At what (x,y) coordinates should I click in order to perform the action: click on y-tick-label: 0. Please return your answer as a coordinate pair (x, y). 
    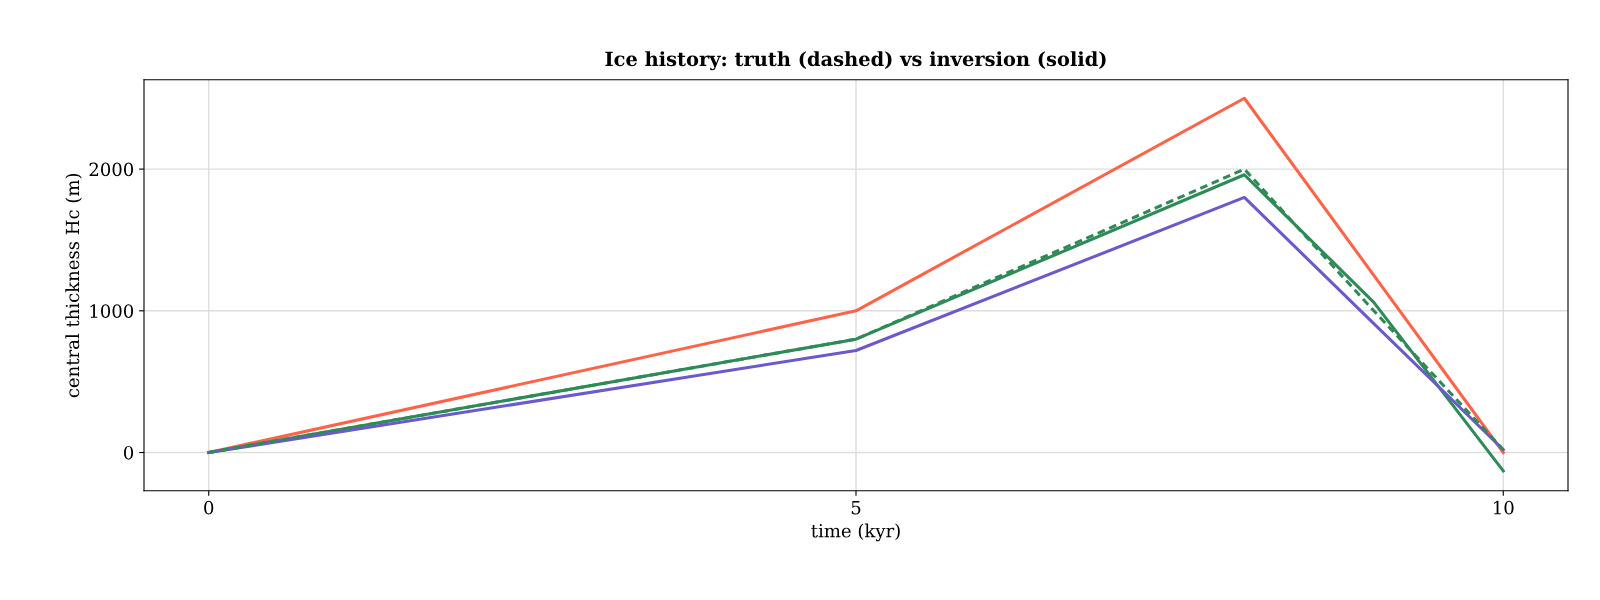
    Looking at the image, I should click on (128, 452).